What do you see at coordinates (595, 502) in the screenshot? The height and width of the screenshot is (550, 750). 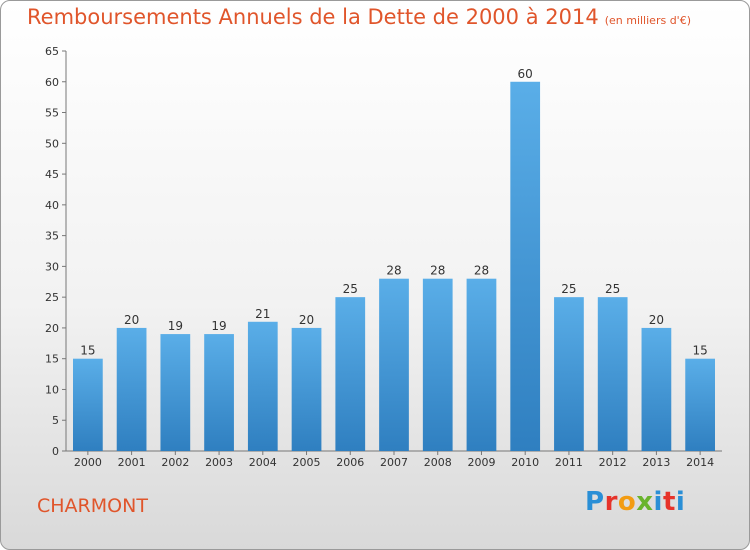 I see `logo-letter: P` at bounding box center [595, 502].